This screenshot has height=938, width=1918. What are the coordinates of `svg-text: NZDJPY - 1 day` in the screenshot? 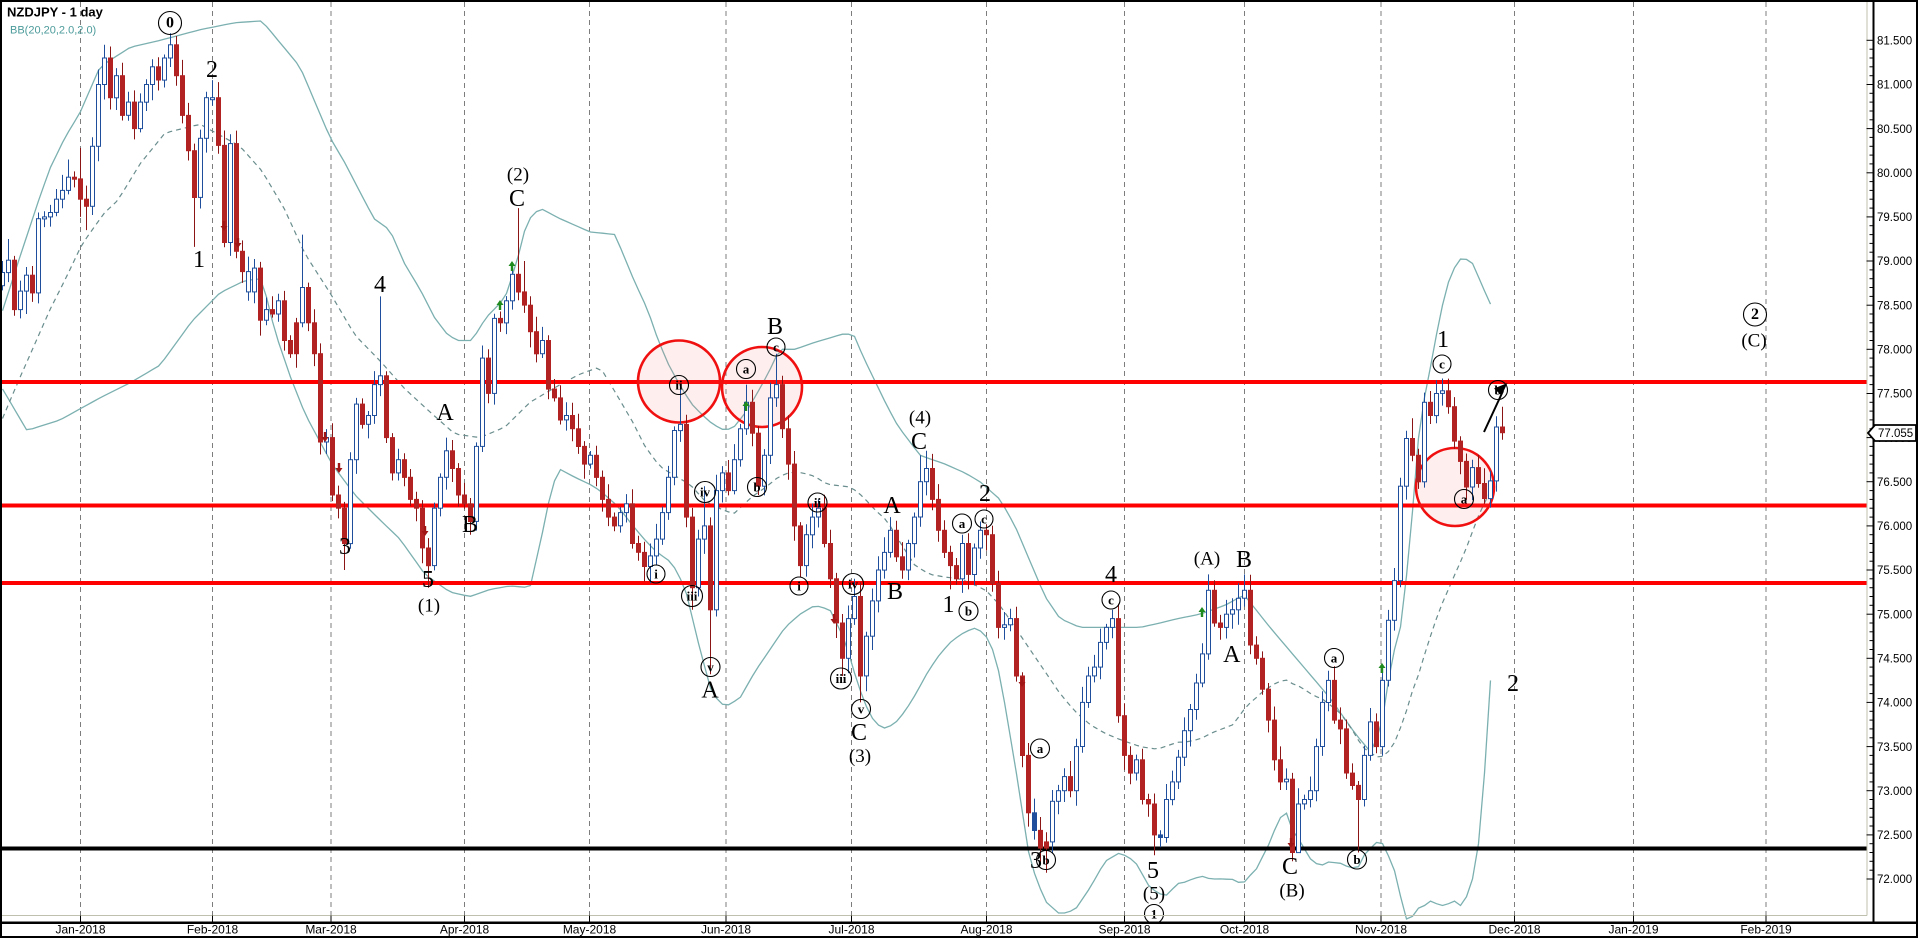 It's located at (55, 12).